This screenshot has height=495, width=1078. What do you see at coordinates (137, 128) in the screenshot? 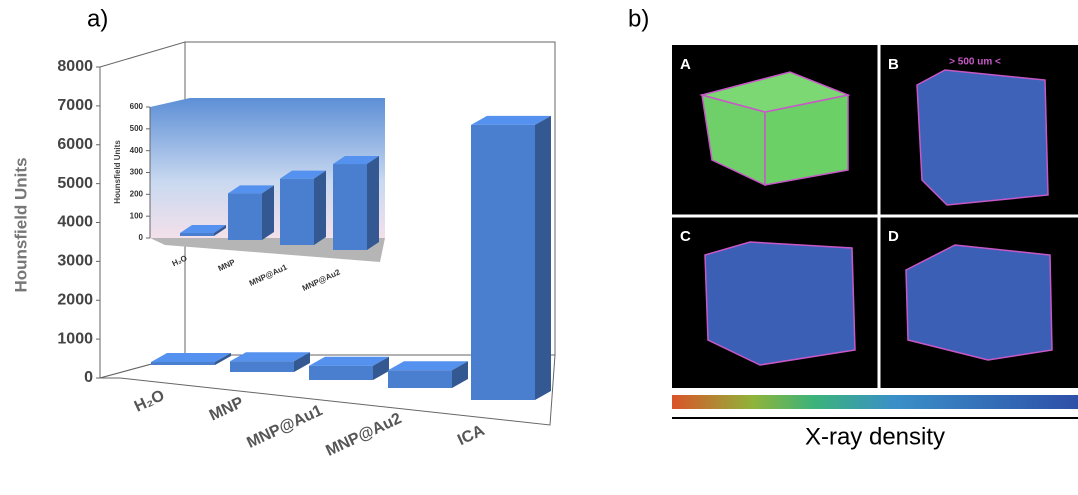
I see `y-tick-label: 500` at bounding box center [137, 128].